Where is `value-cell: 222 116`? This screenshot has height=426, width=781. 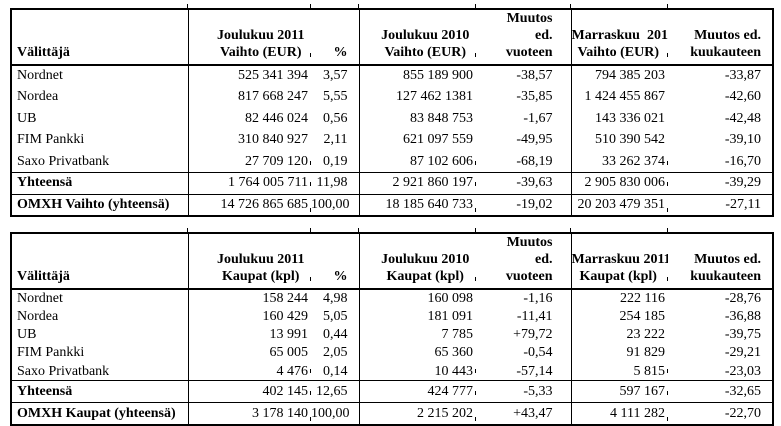 value-cell: 222 116 is located at coordinates (642, 298).